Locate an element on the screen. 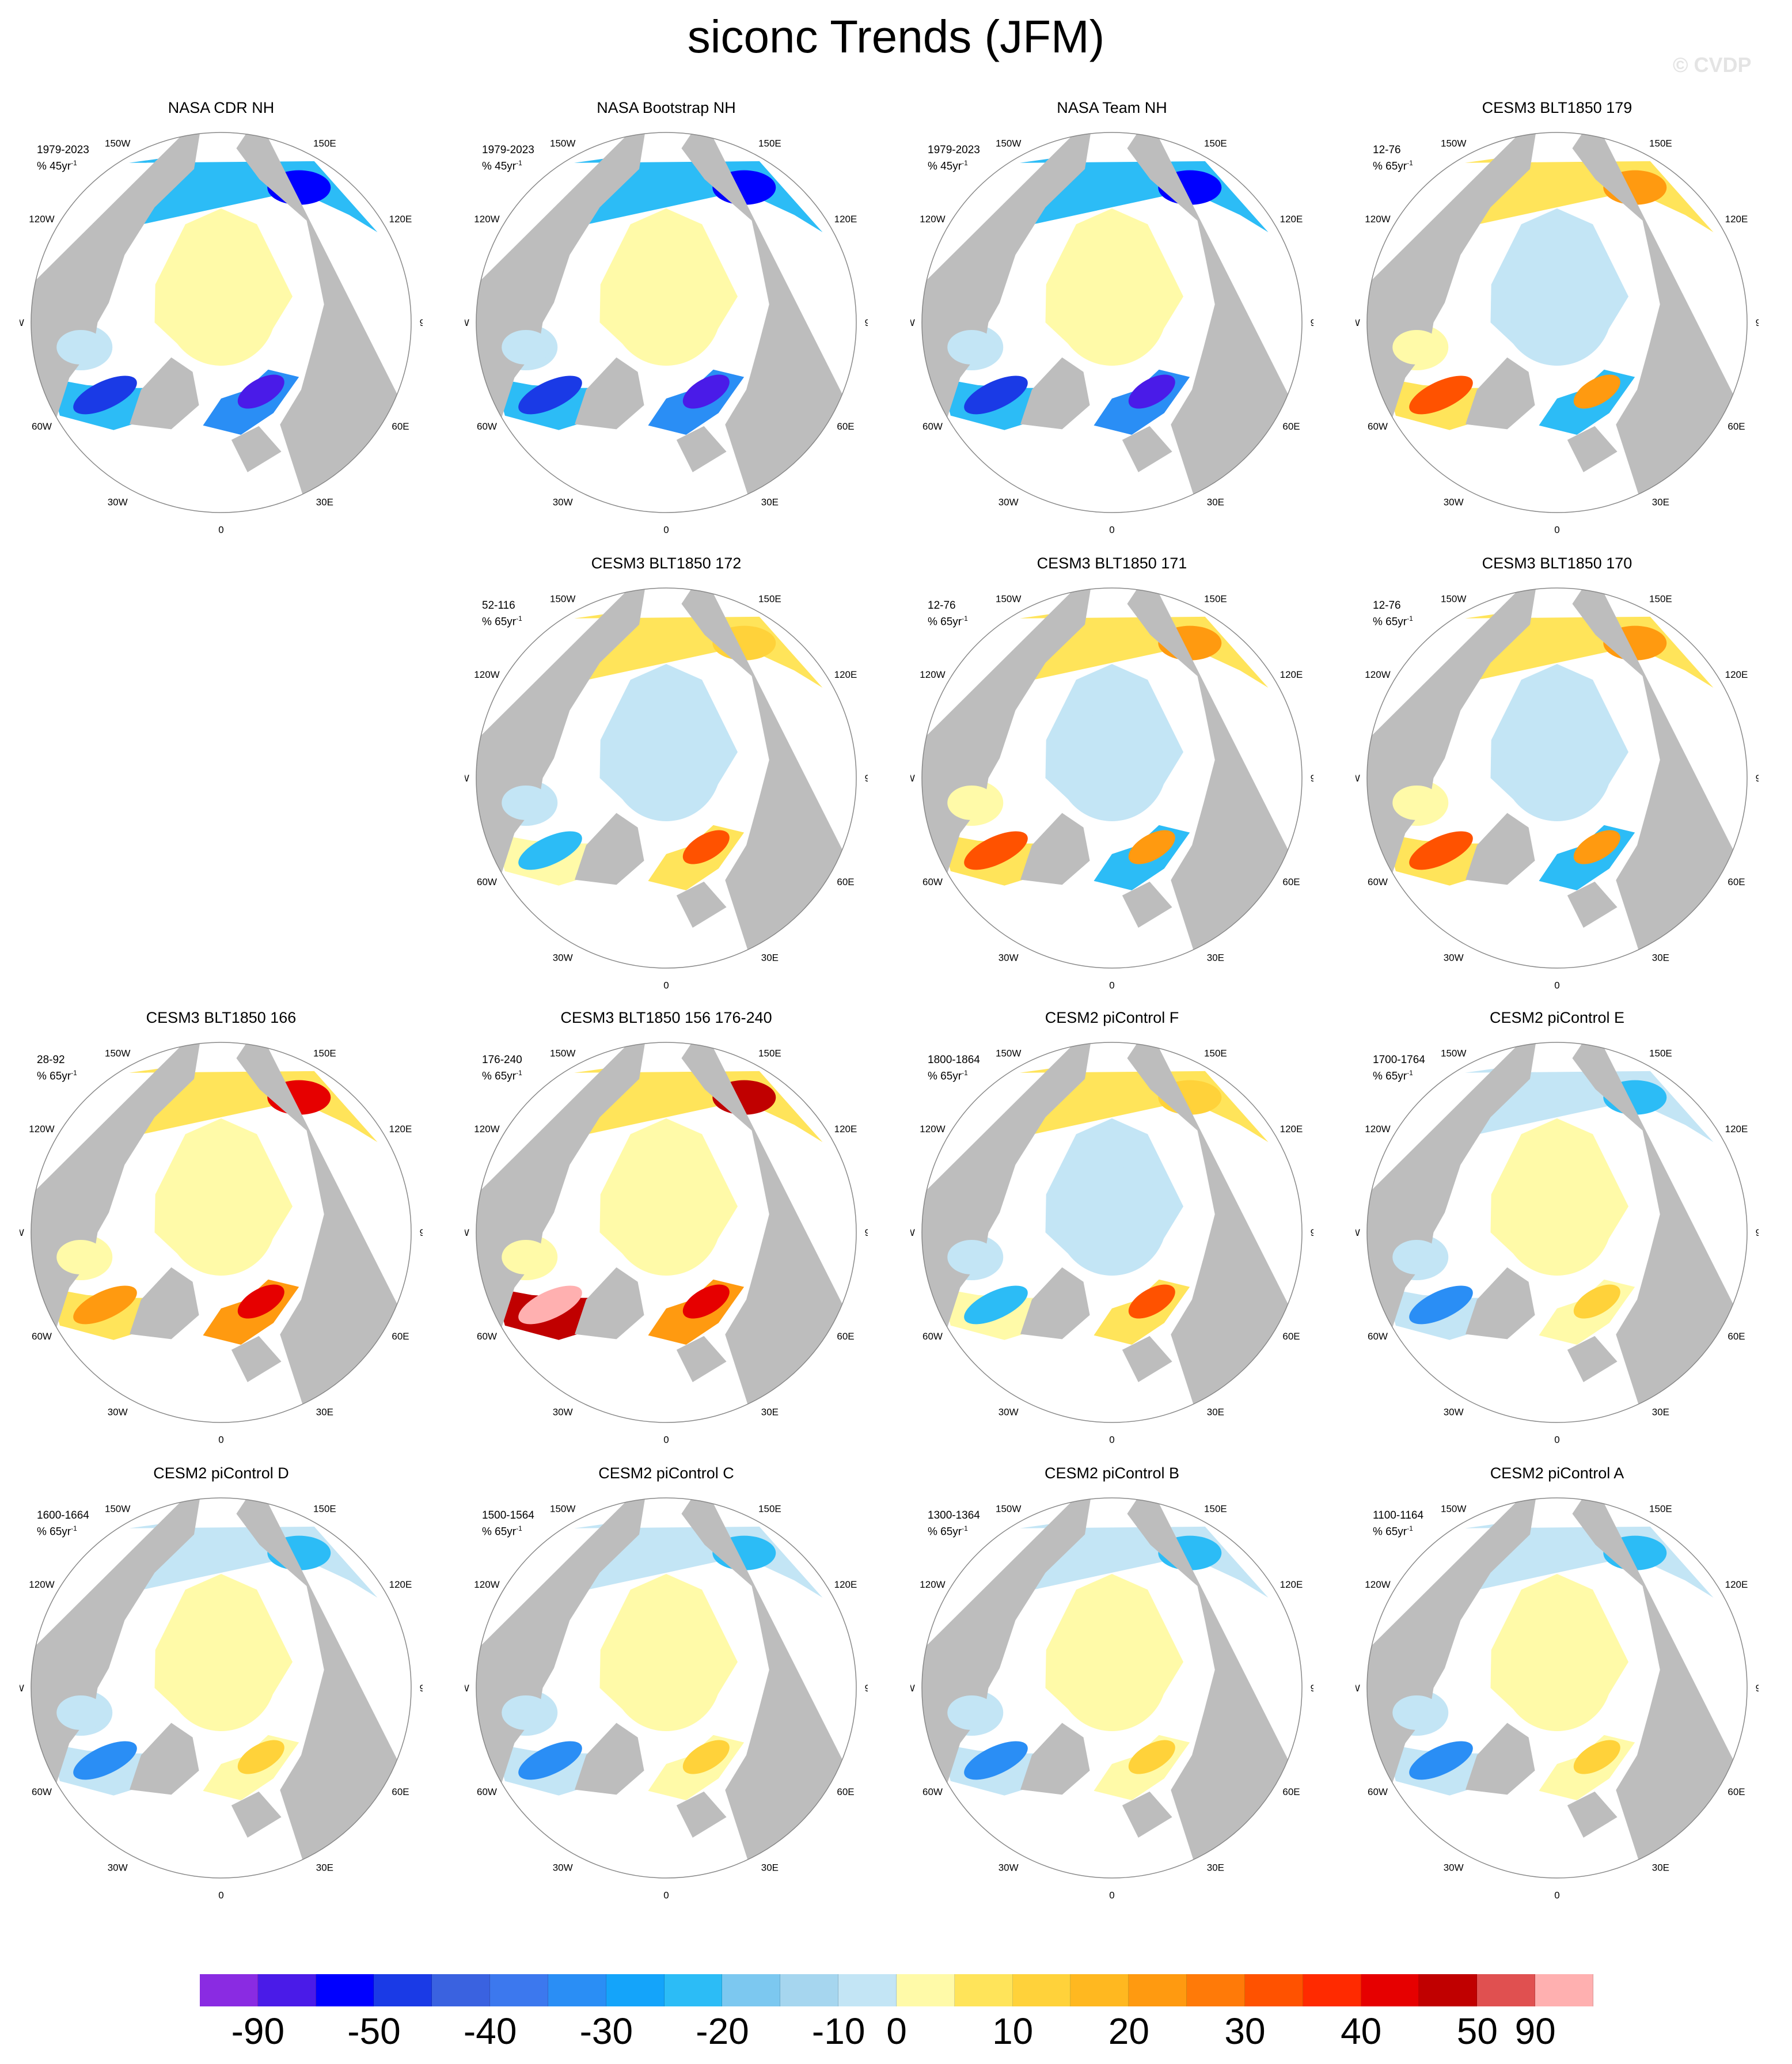  panel-title: CESM3 BLT1850 171 is located at coordinates (1112, 563).